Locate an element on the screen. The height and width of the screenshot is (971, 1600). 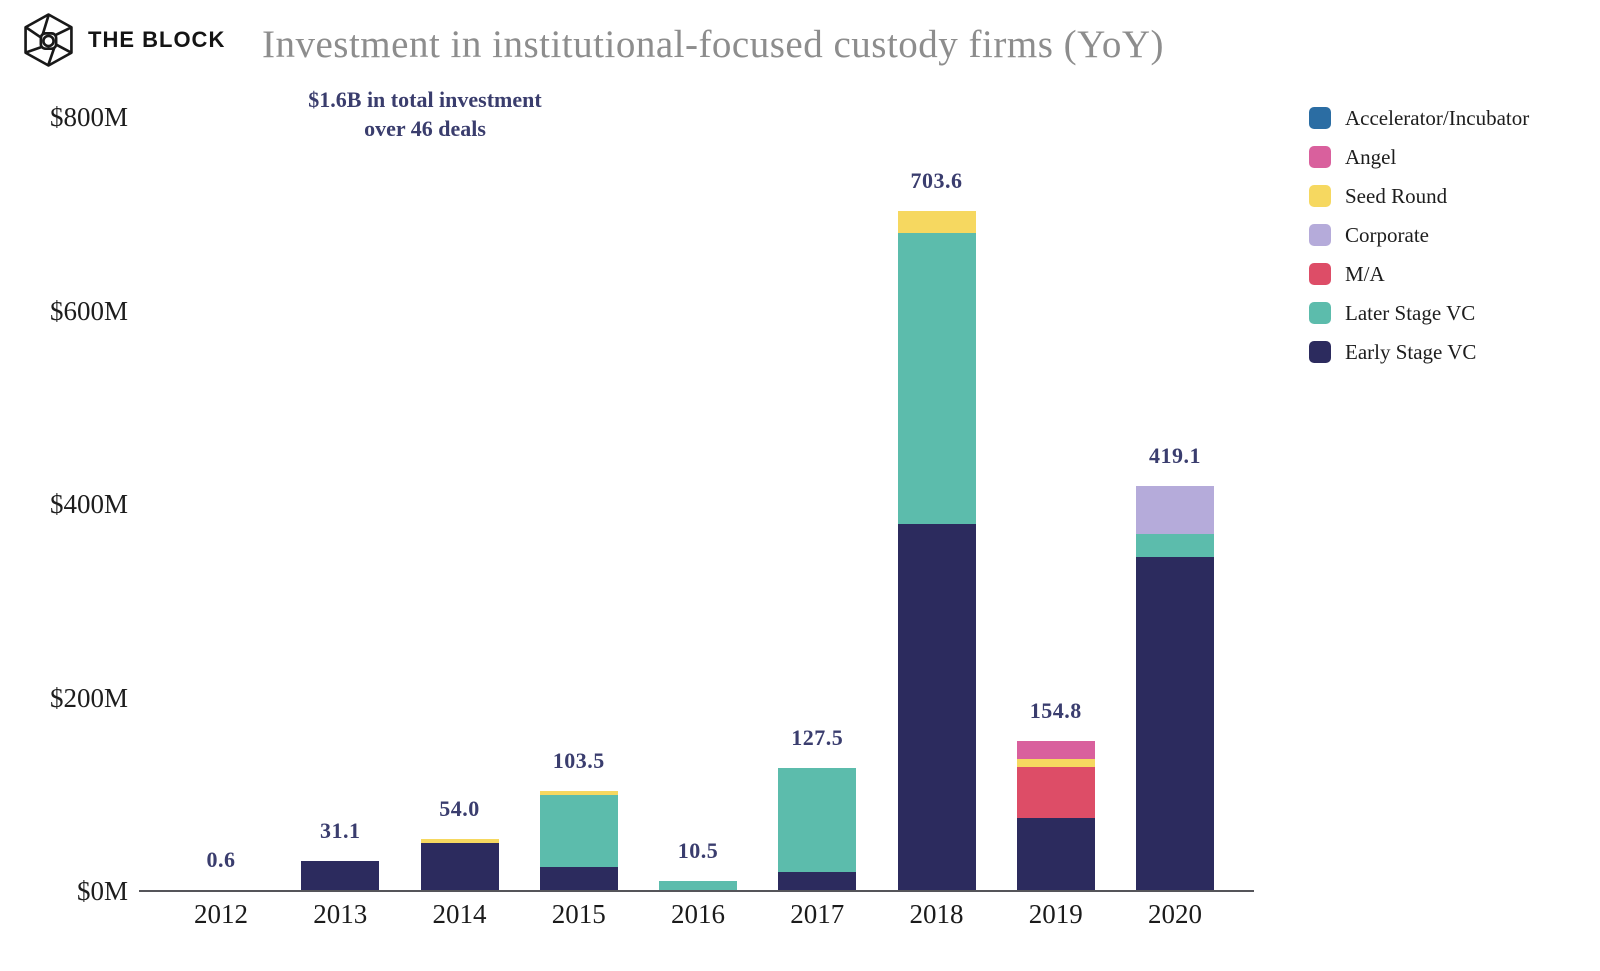
bar-segment-m-a-2019 is located at coordinates (1055, 792).